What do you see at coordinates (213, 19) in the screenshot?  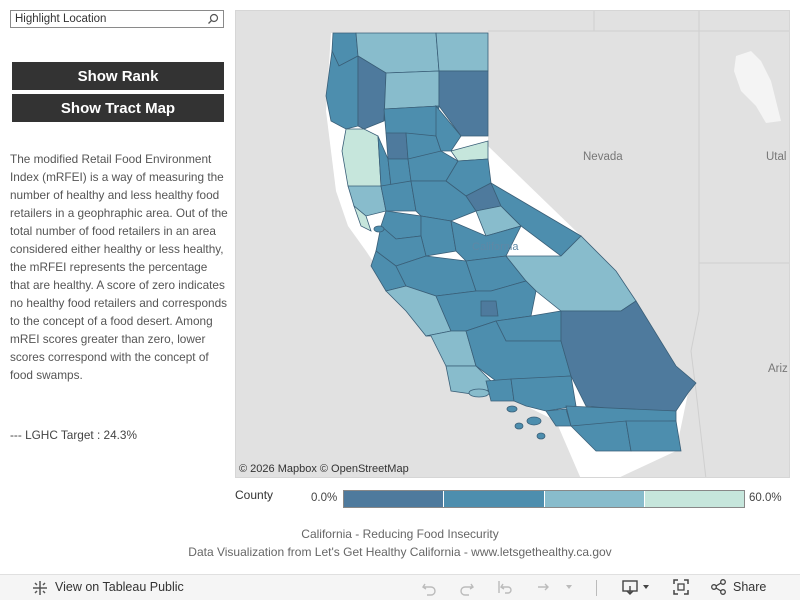 I see `search-icon` at bounding box center [213, 19].